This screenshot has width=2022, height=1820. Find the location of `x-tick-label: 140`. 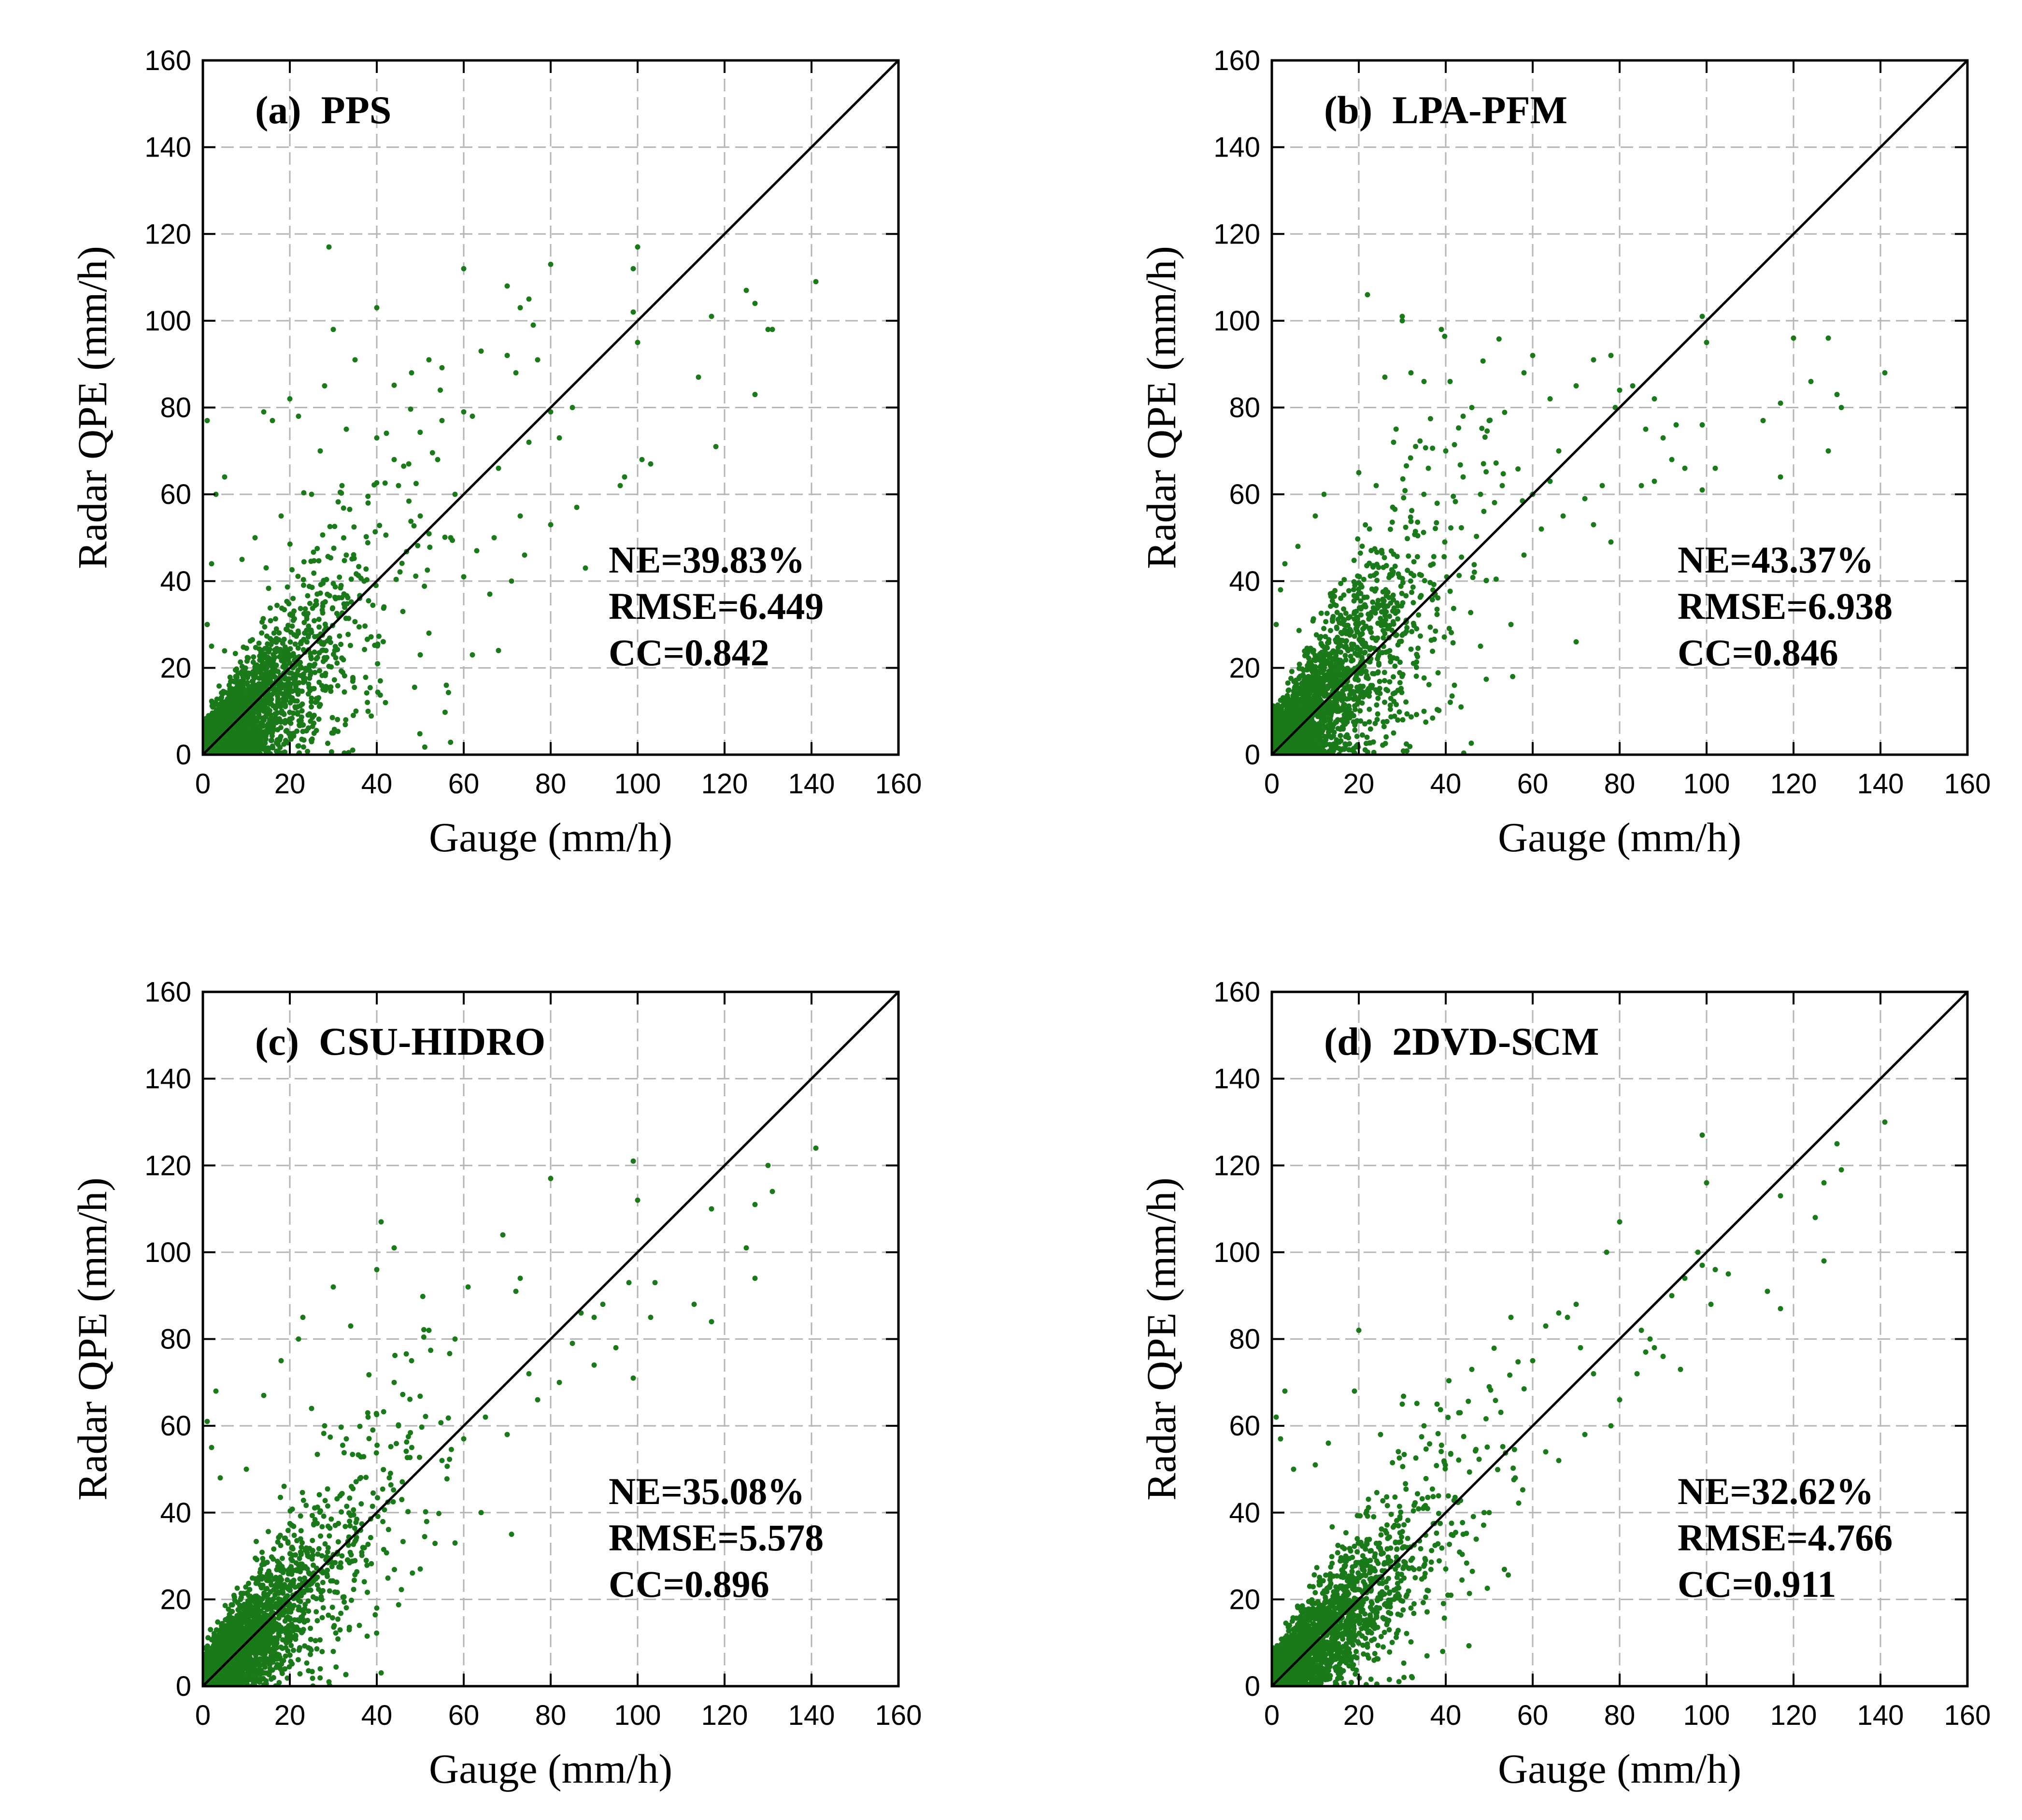

x-tick-label: 140 is located at coordinates (812, 784).